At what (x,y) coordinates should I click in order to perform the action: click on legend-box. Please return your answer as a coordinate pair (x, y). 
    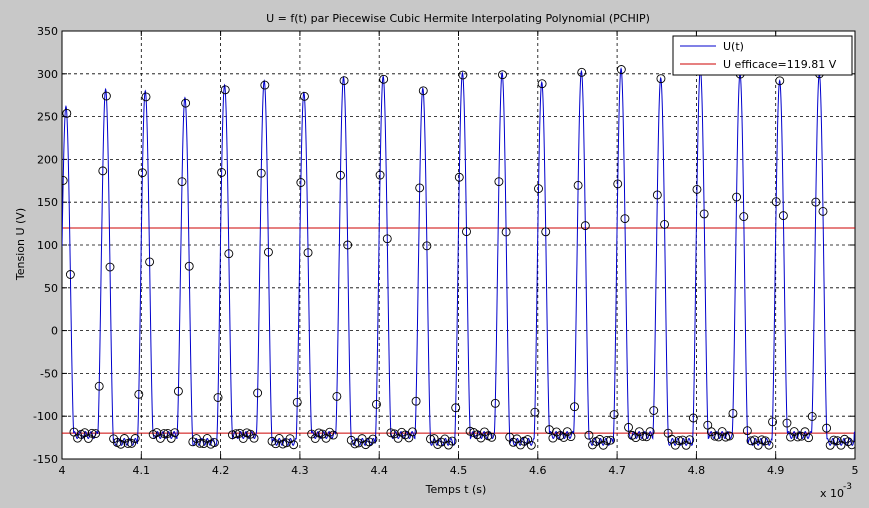
    Looking at the image, I should click on (762, 55).